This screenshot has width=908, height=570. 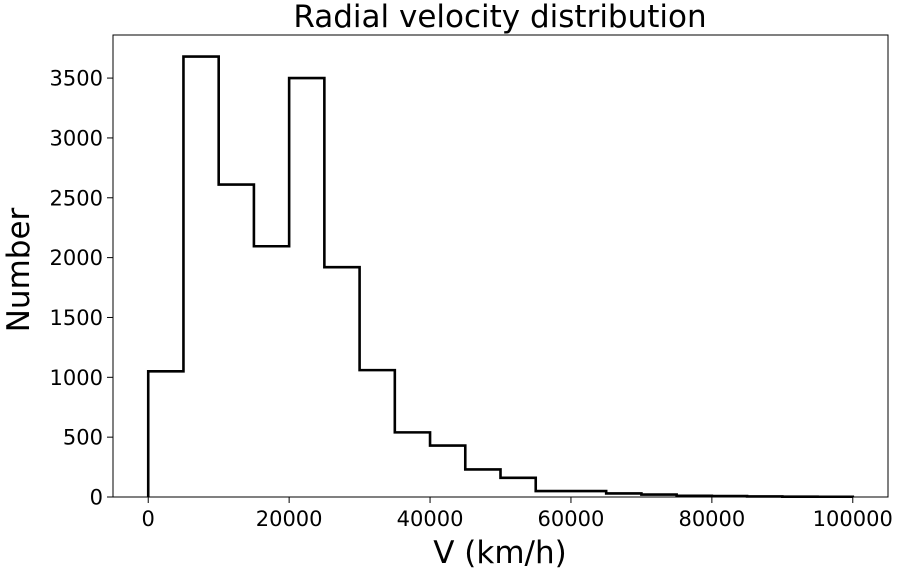 I want to click on x-tick-label: 40000, so click(x=430, y=519).